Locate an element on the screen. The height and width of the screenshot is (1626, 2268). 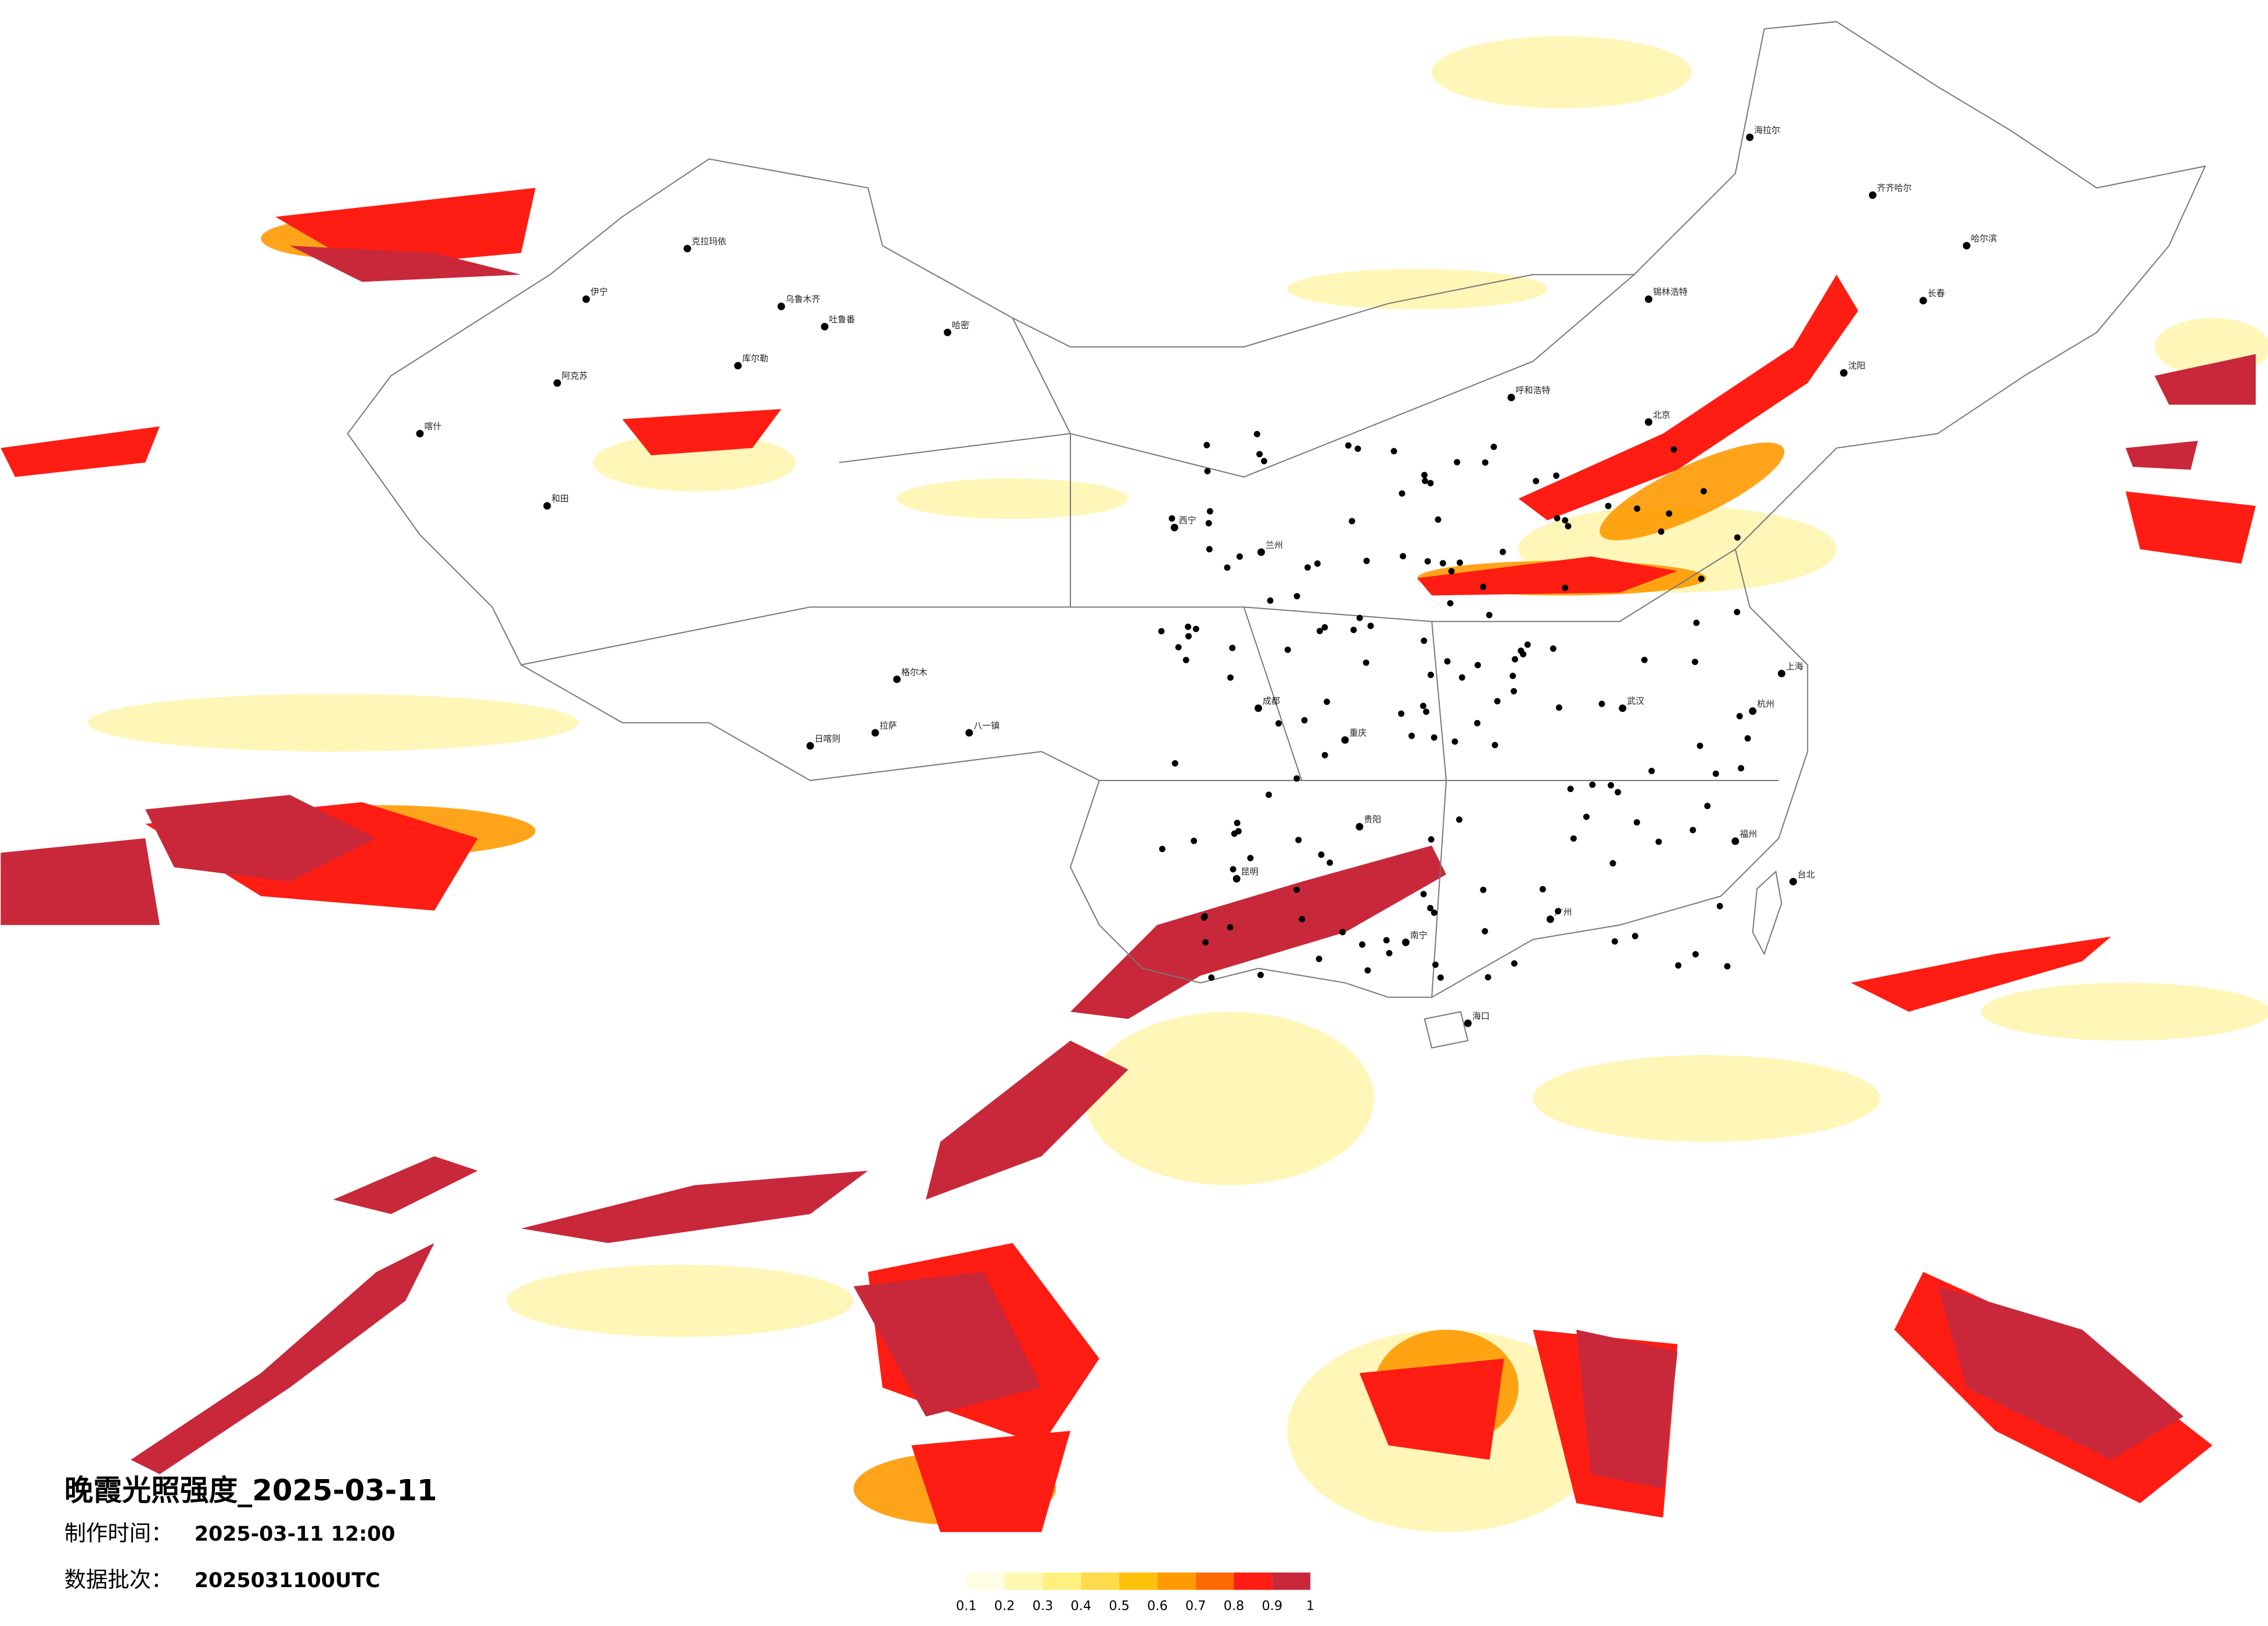
info-label: 制作时间： is located at coordinates (118, 1533).